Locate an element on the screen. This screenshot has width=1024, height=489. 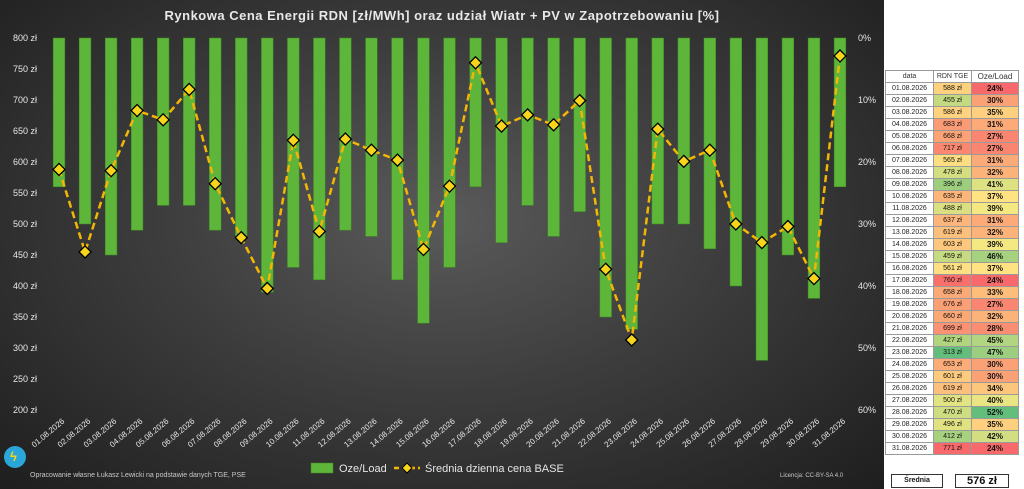
cell-price: 635 zł is located at coordinates (952, 196).